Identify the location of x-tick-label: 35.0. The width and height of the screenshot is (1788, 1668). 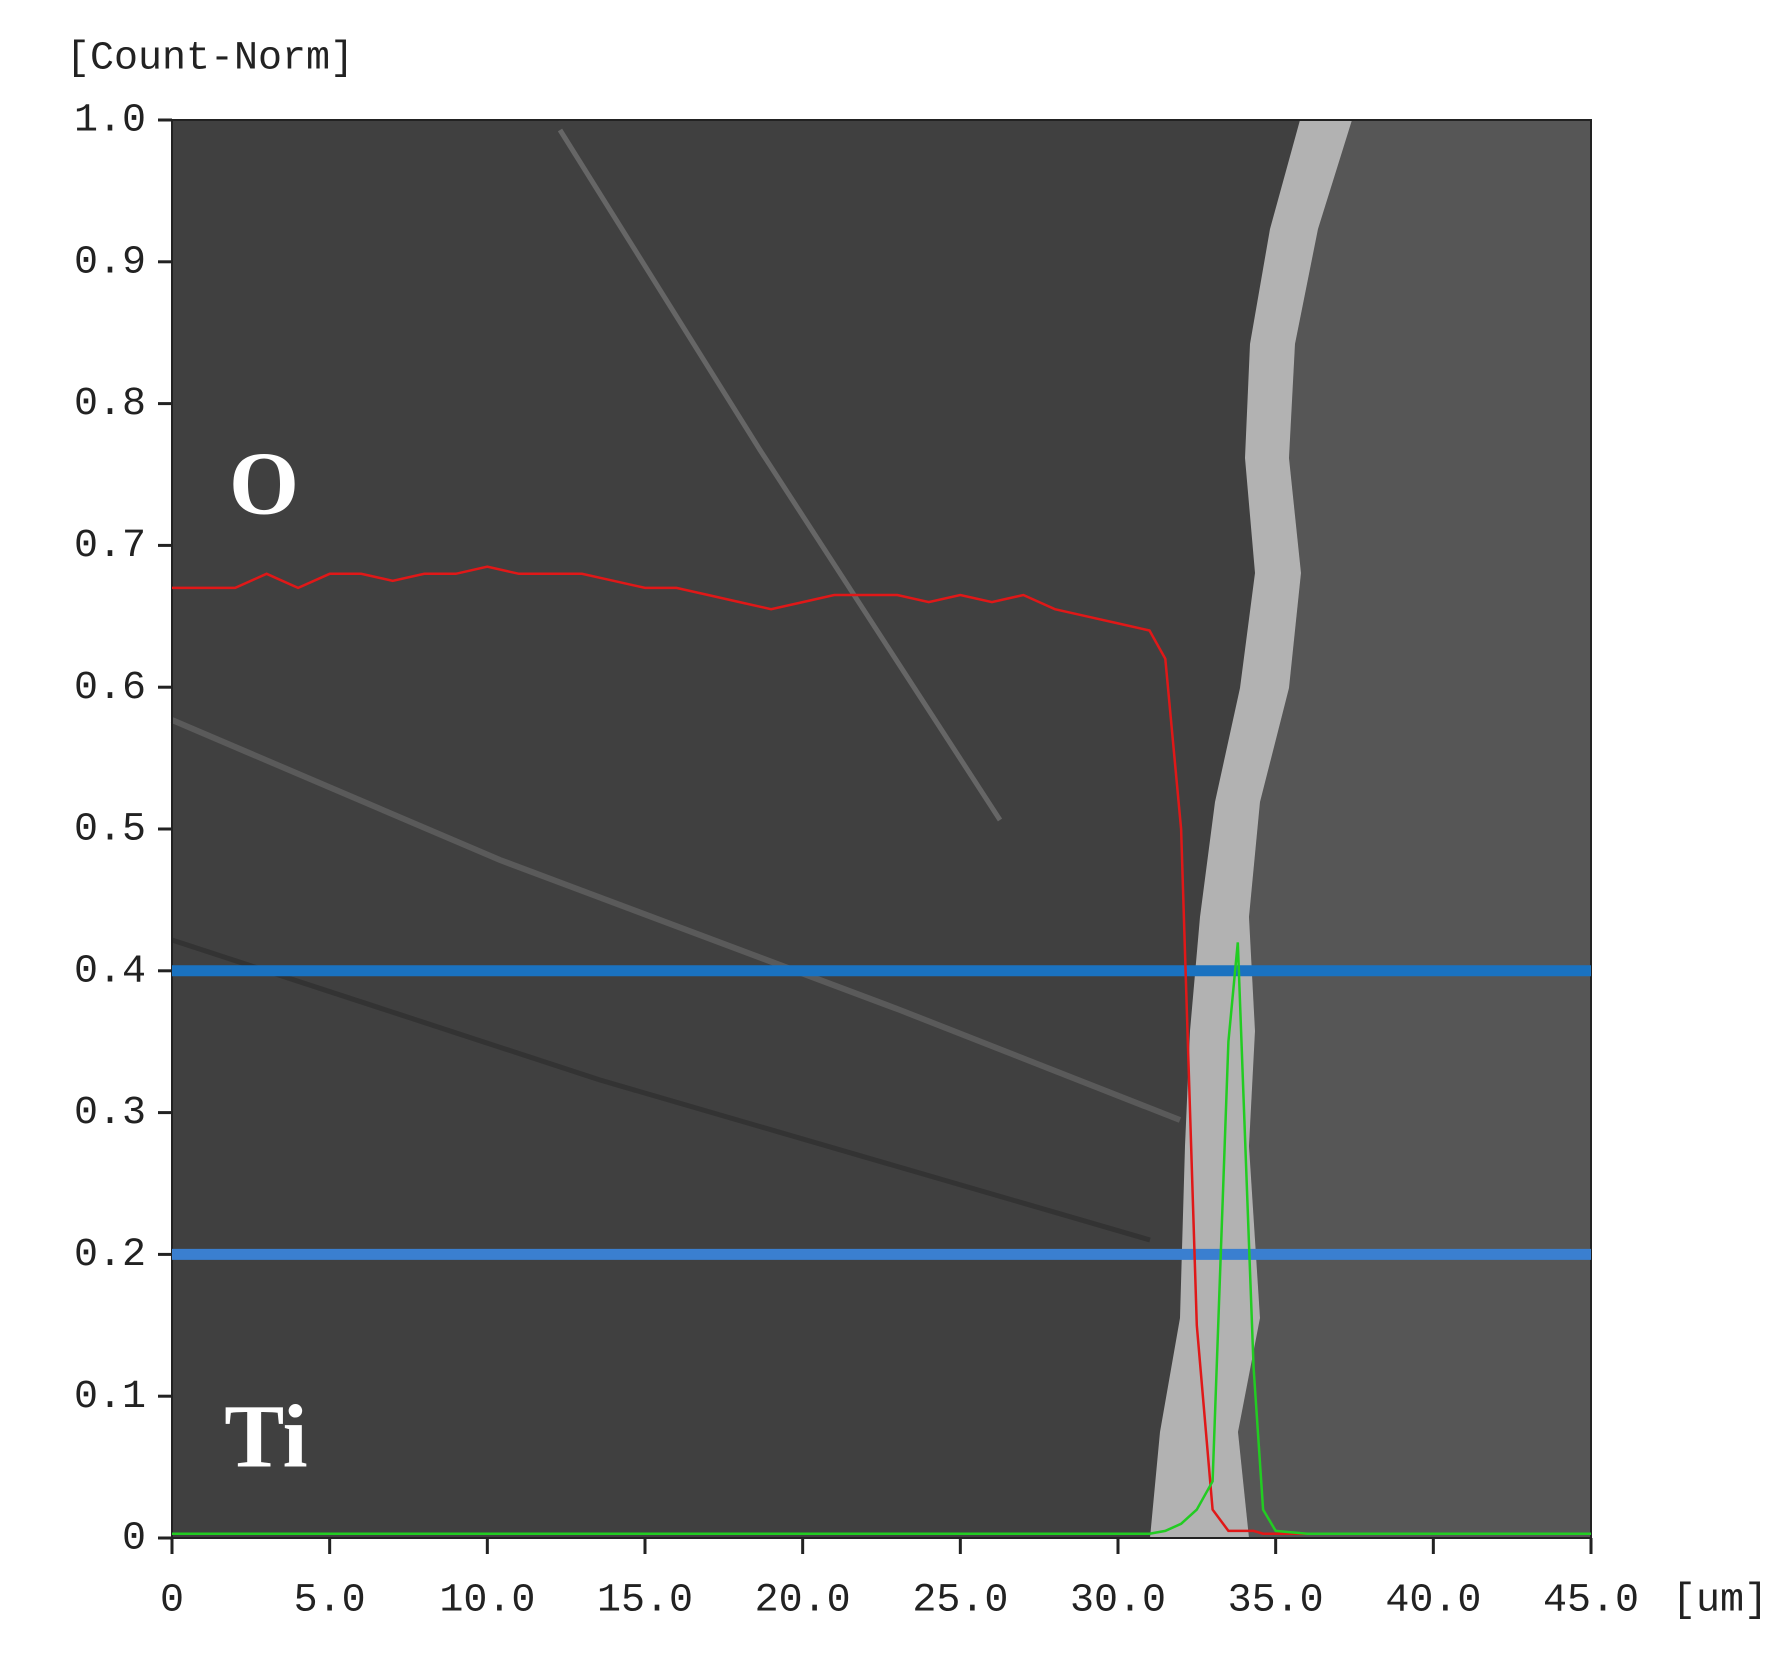
(1276, 1601).